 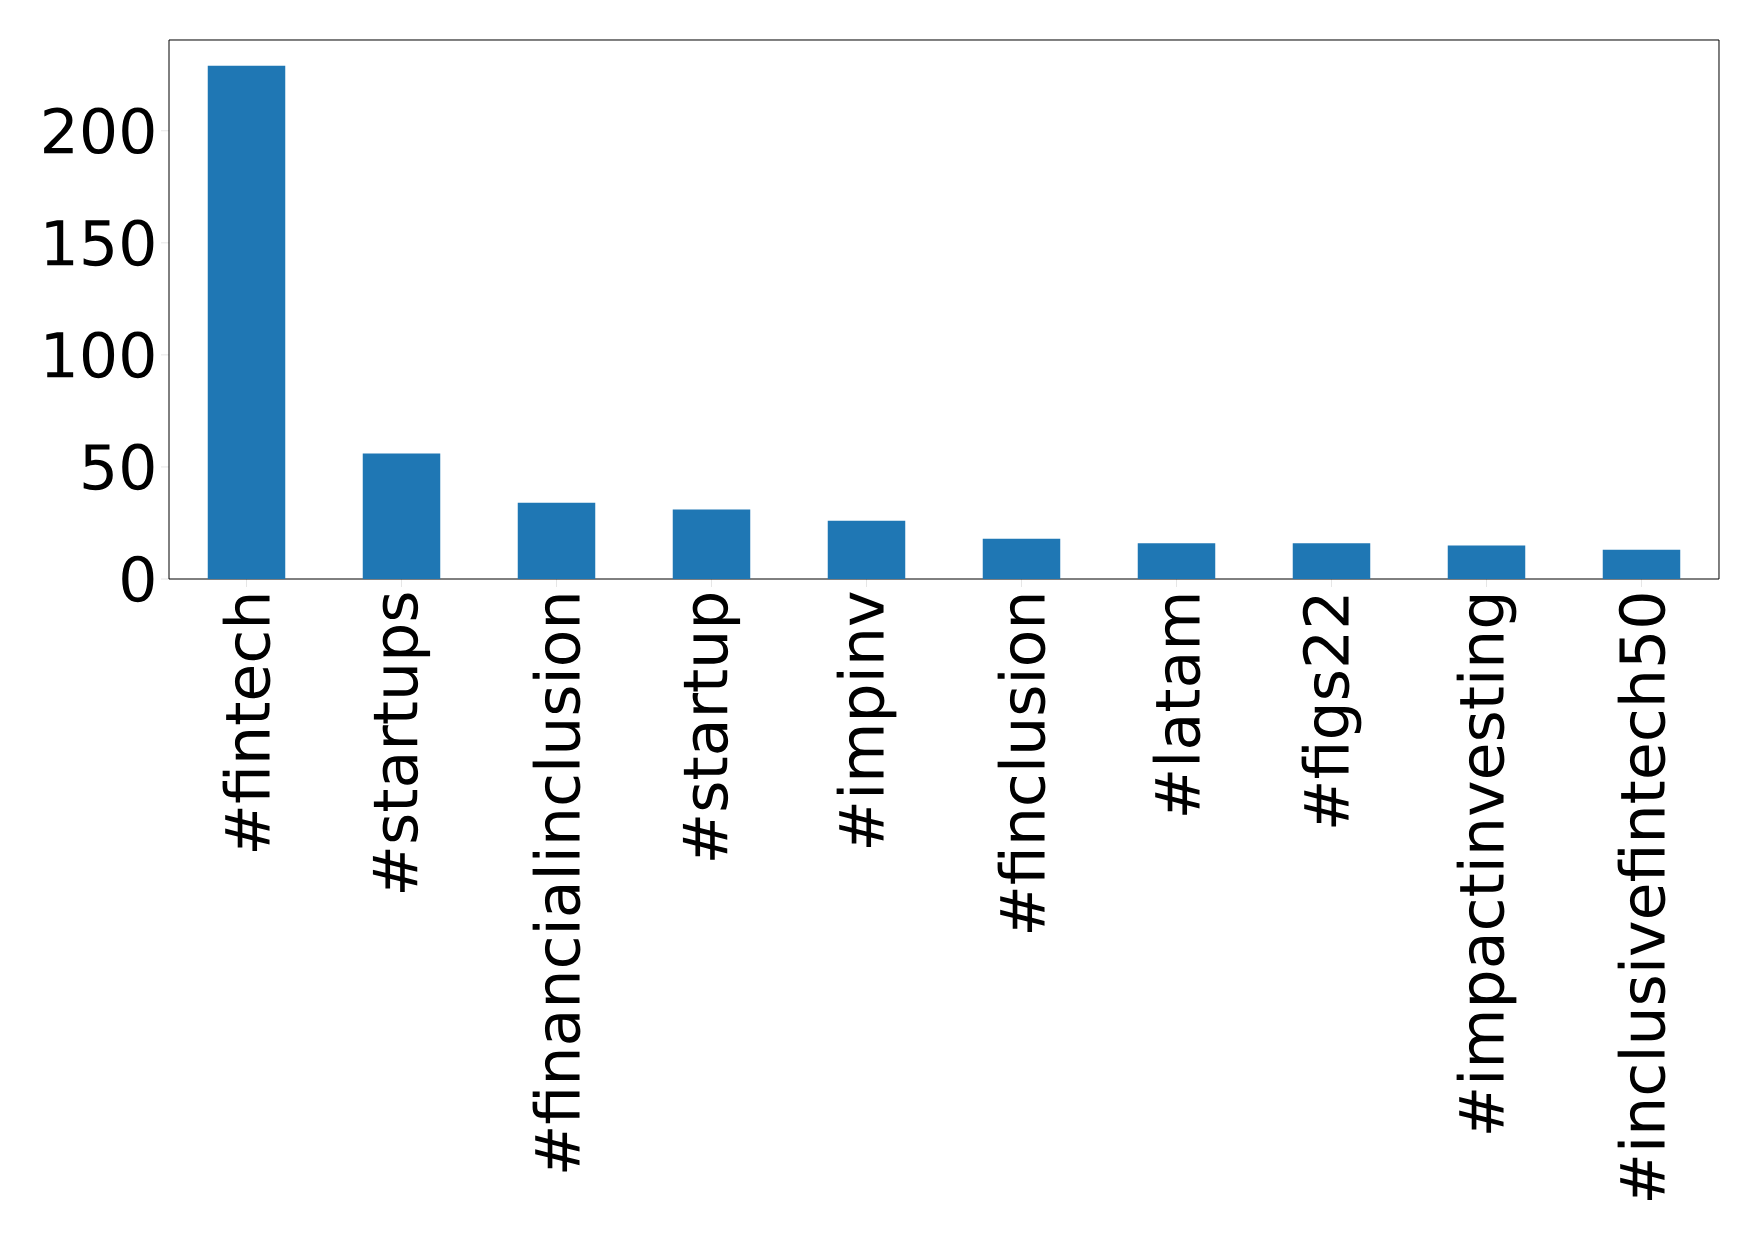 I want to click on x-tick-label: #inclusivefintech50, so click(x=1641, y=897).